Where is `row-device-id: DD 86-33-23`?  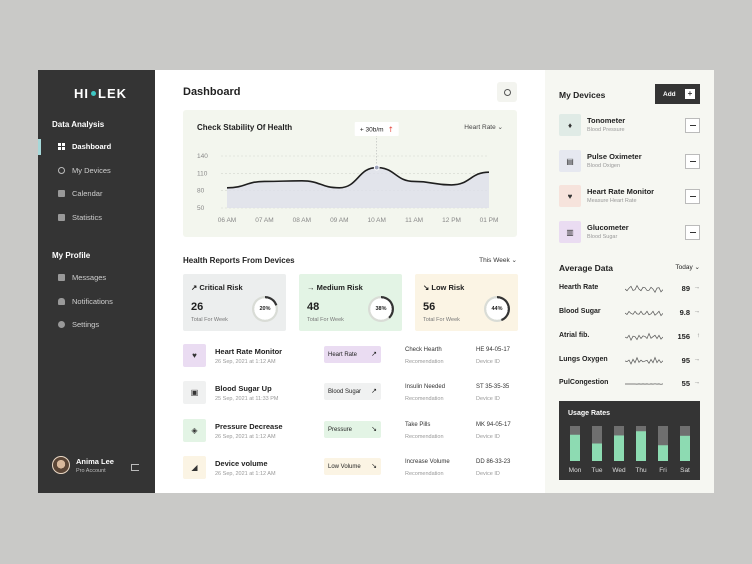 row-device-id: DD 86-33-23 is located at coordinates (493, 462).